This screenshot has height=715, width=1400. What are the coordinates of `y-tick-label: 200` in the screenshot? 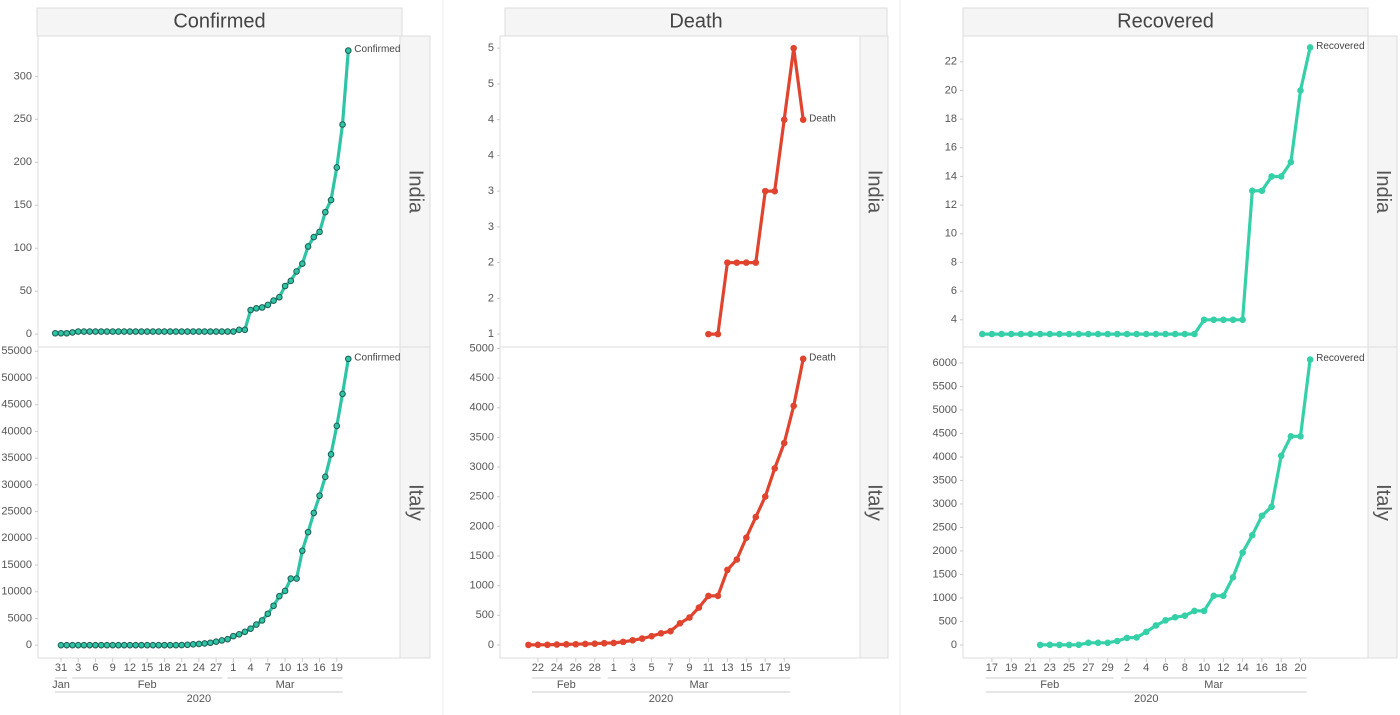 It's located at (23, 162).